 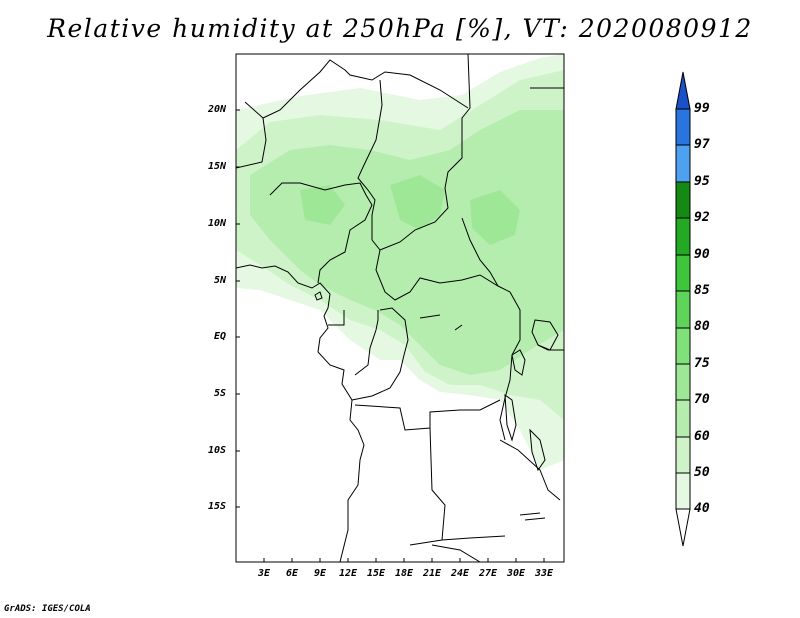 What do you see at coordinates (404, 573) in the screenshot?
I see `lon-label-18e: 18E` at bounding box center [404, 573].